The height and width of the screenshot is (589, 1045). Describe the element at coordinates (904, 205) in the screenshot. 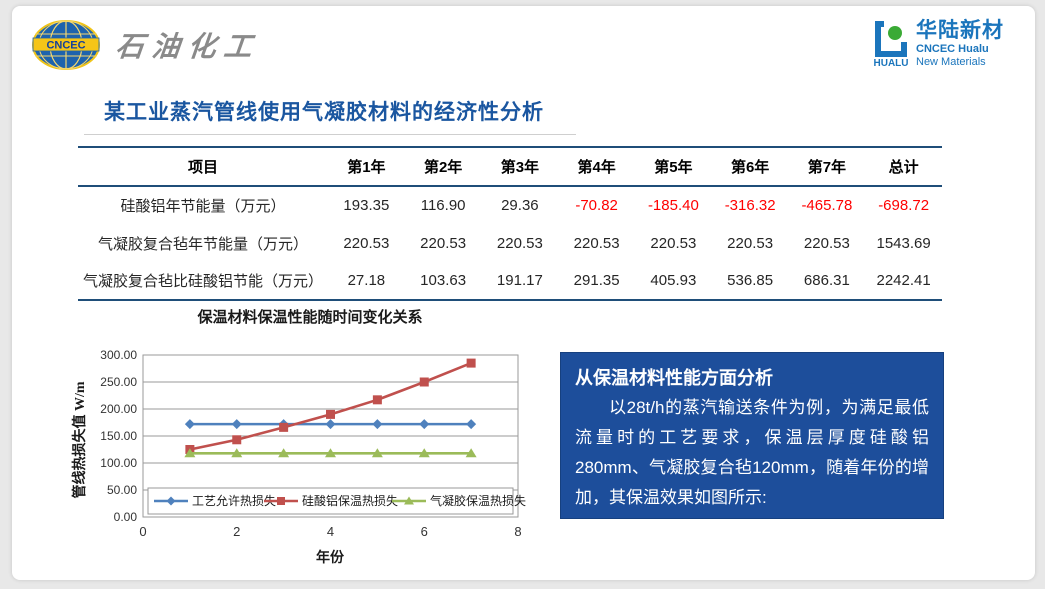

I see `cell-negative: -698.72` at that location.